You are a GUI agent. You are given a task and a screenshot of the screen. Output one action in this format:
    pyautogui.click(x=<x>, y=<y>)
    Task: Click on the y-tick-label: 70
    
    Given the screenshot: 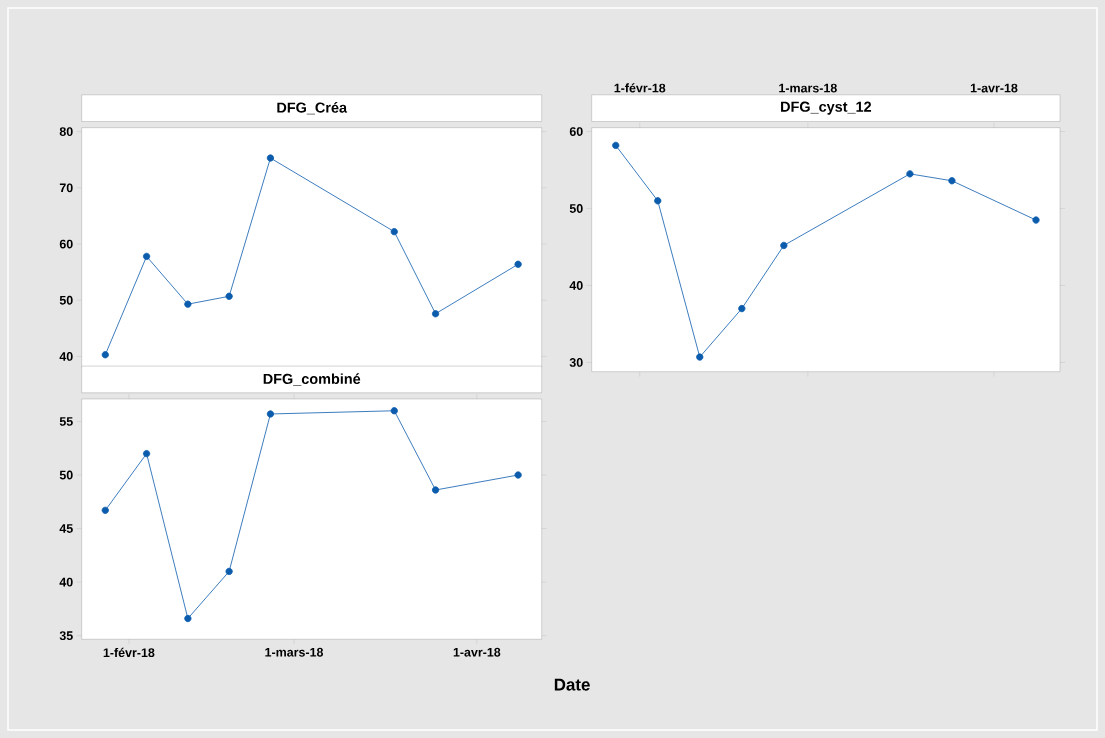 What is the action you would take?
    pyautogui.click(x=66, y=188)
    